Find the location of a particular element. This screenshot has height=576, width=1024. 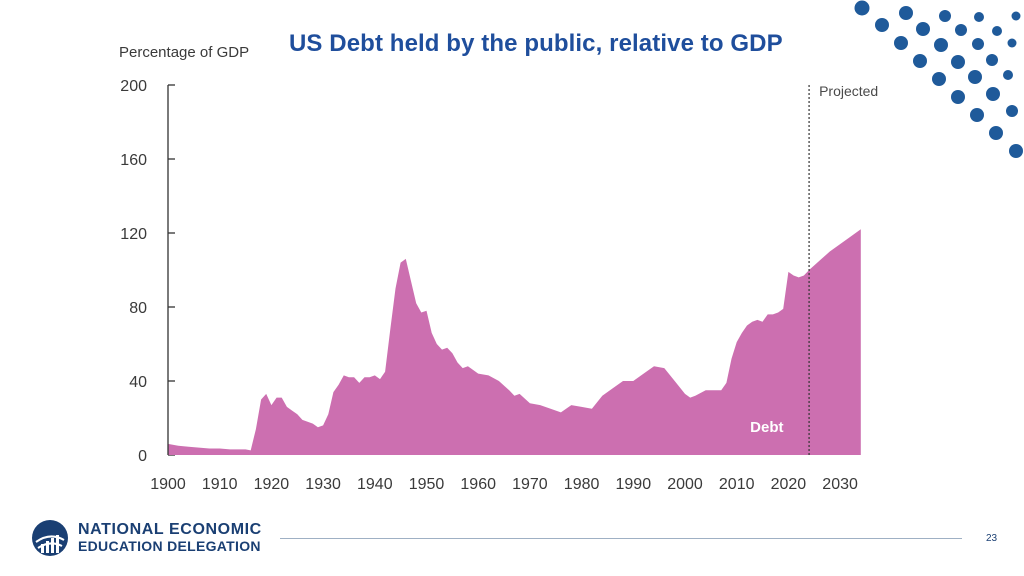

y-axis-label: Percentage of GDP is located at coordinates (184, 52).